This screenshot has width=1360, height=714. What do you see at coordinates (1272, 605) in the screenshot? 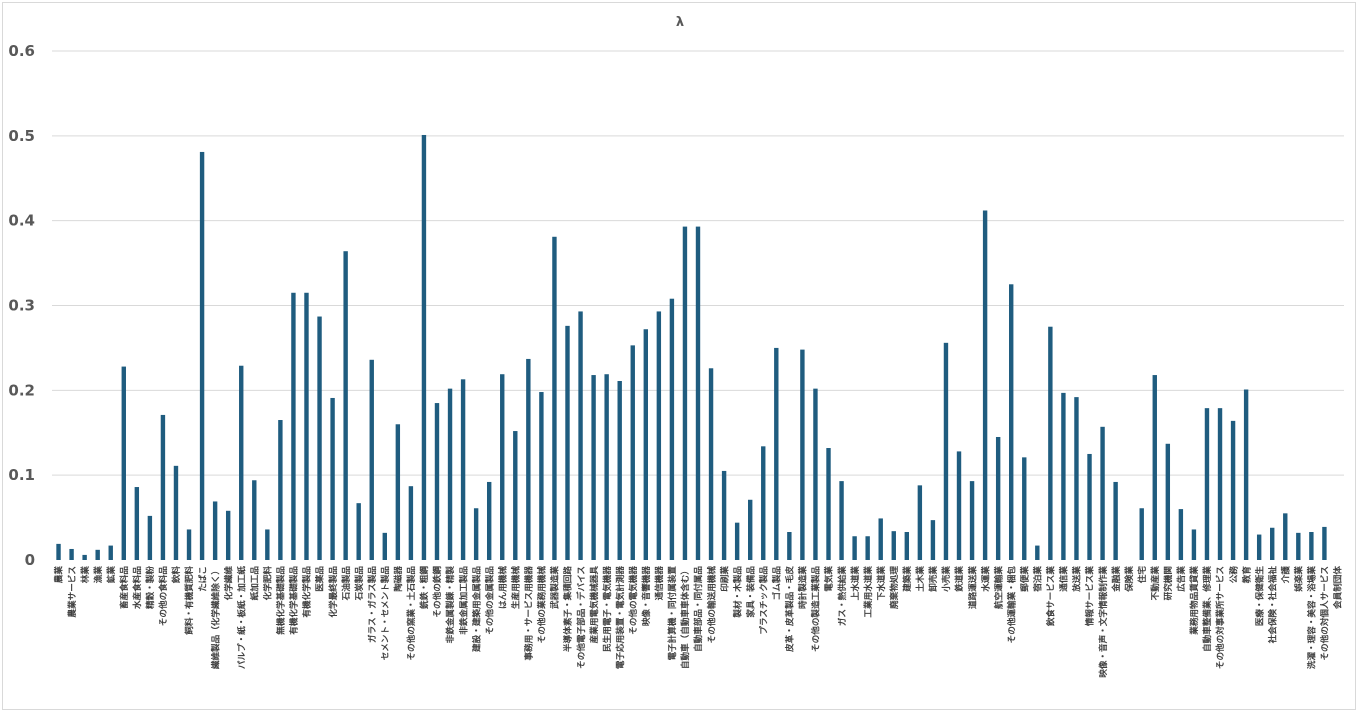
I see `x-tick-label: 社会保険・社会福祉` at bounding box center [1272, 605].